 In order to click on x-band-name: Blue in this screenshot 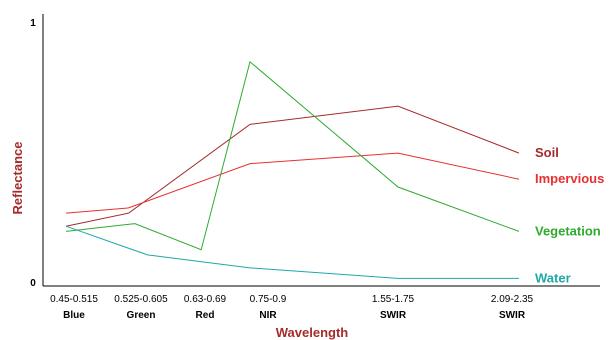, I will do `click(74, 315)`.